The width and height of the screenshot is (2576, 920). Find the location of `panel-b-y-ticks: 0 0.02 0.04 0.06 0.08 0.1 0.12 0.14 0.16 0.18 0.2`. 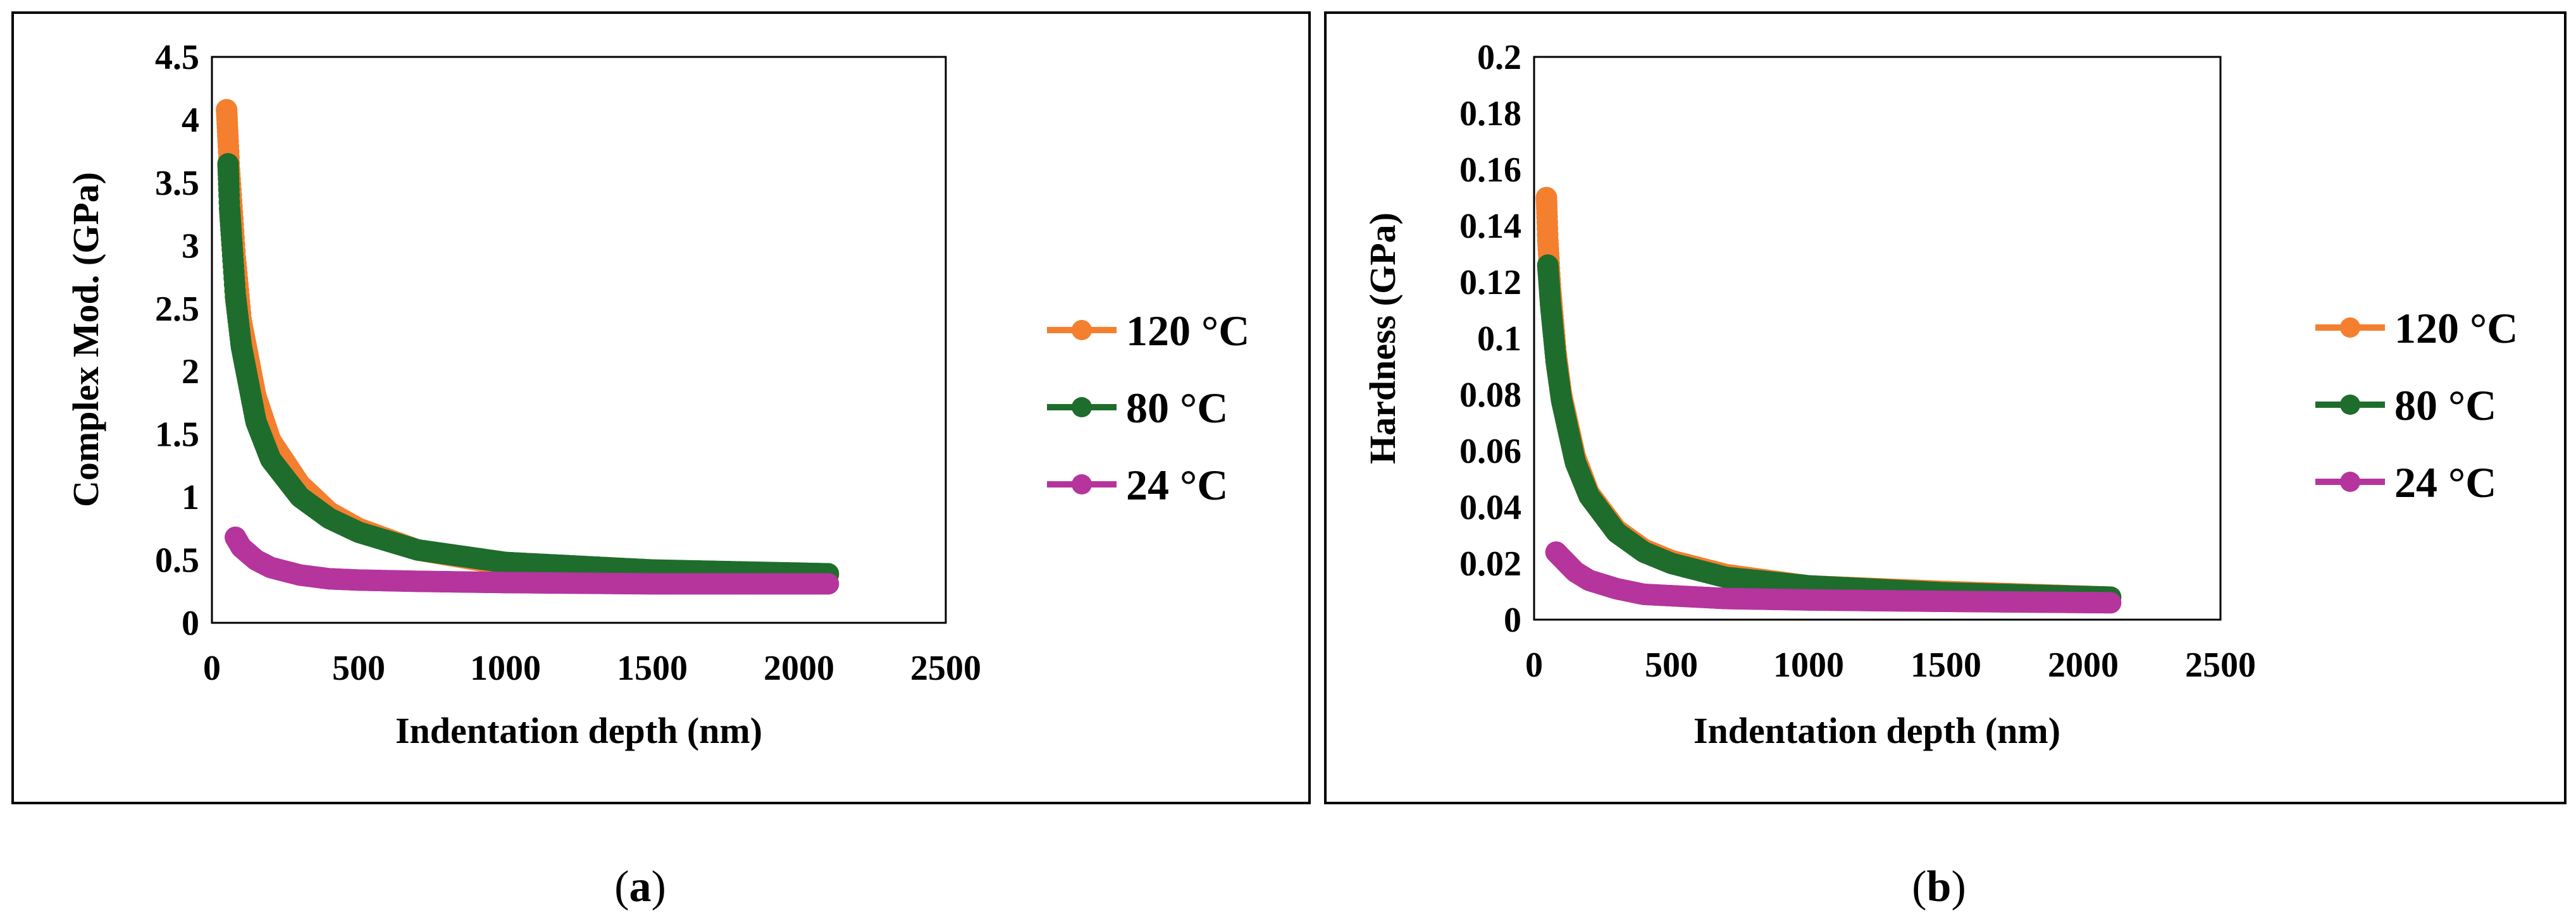

panel-b-y-ticks: 0 0.02 0.04 0.06 0.08 0.1 0.12 0.14 0.16 0.18 0.2 is located at coordinates (1490, 339).